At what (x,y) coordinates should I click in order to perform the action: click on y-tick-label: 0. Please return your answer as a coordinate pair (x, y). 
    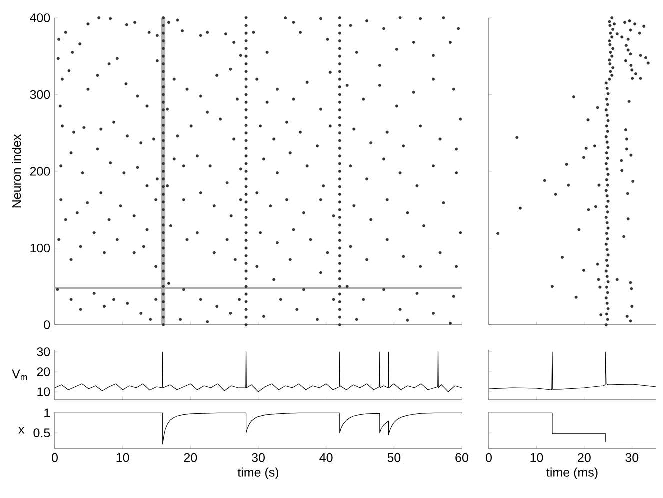
    Looking at the image, I should click on (47, 325).